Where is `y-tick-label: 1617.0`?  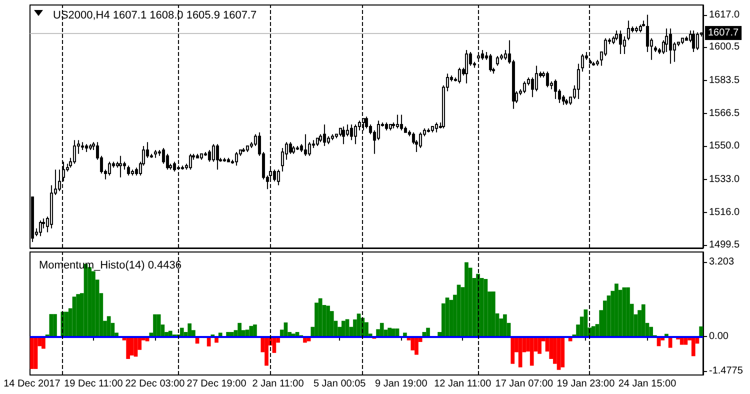
y-tick-label: 1617.0 is located at coordinates (724, 14).